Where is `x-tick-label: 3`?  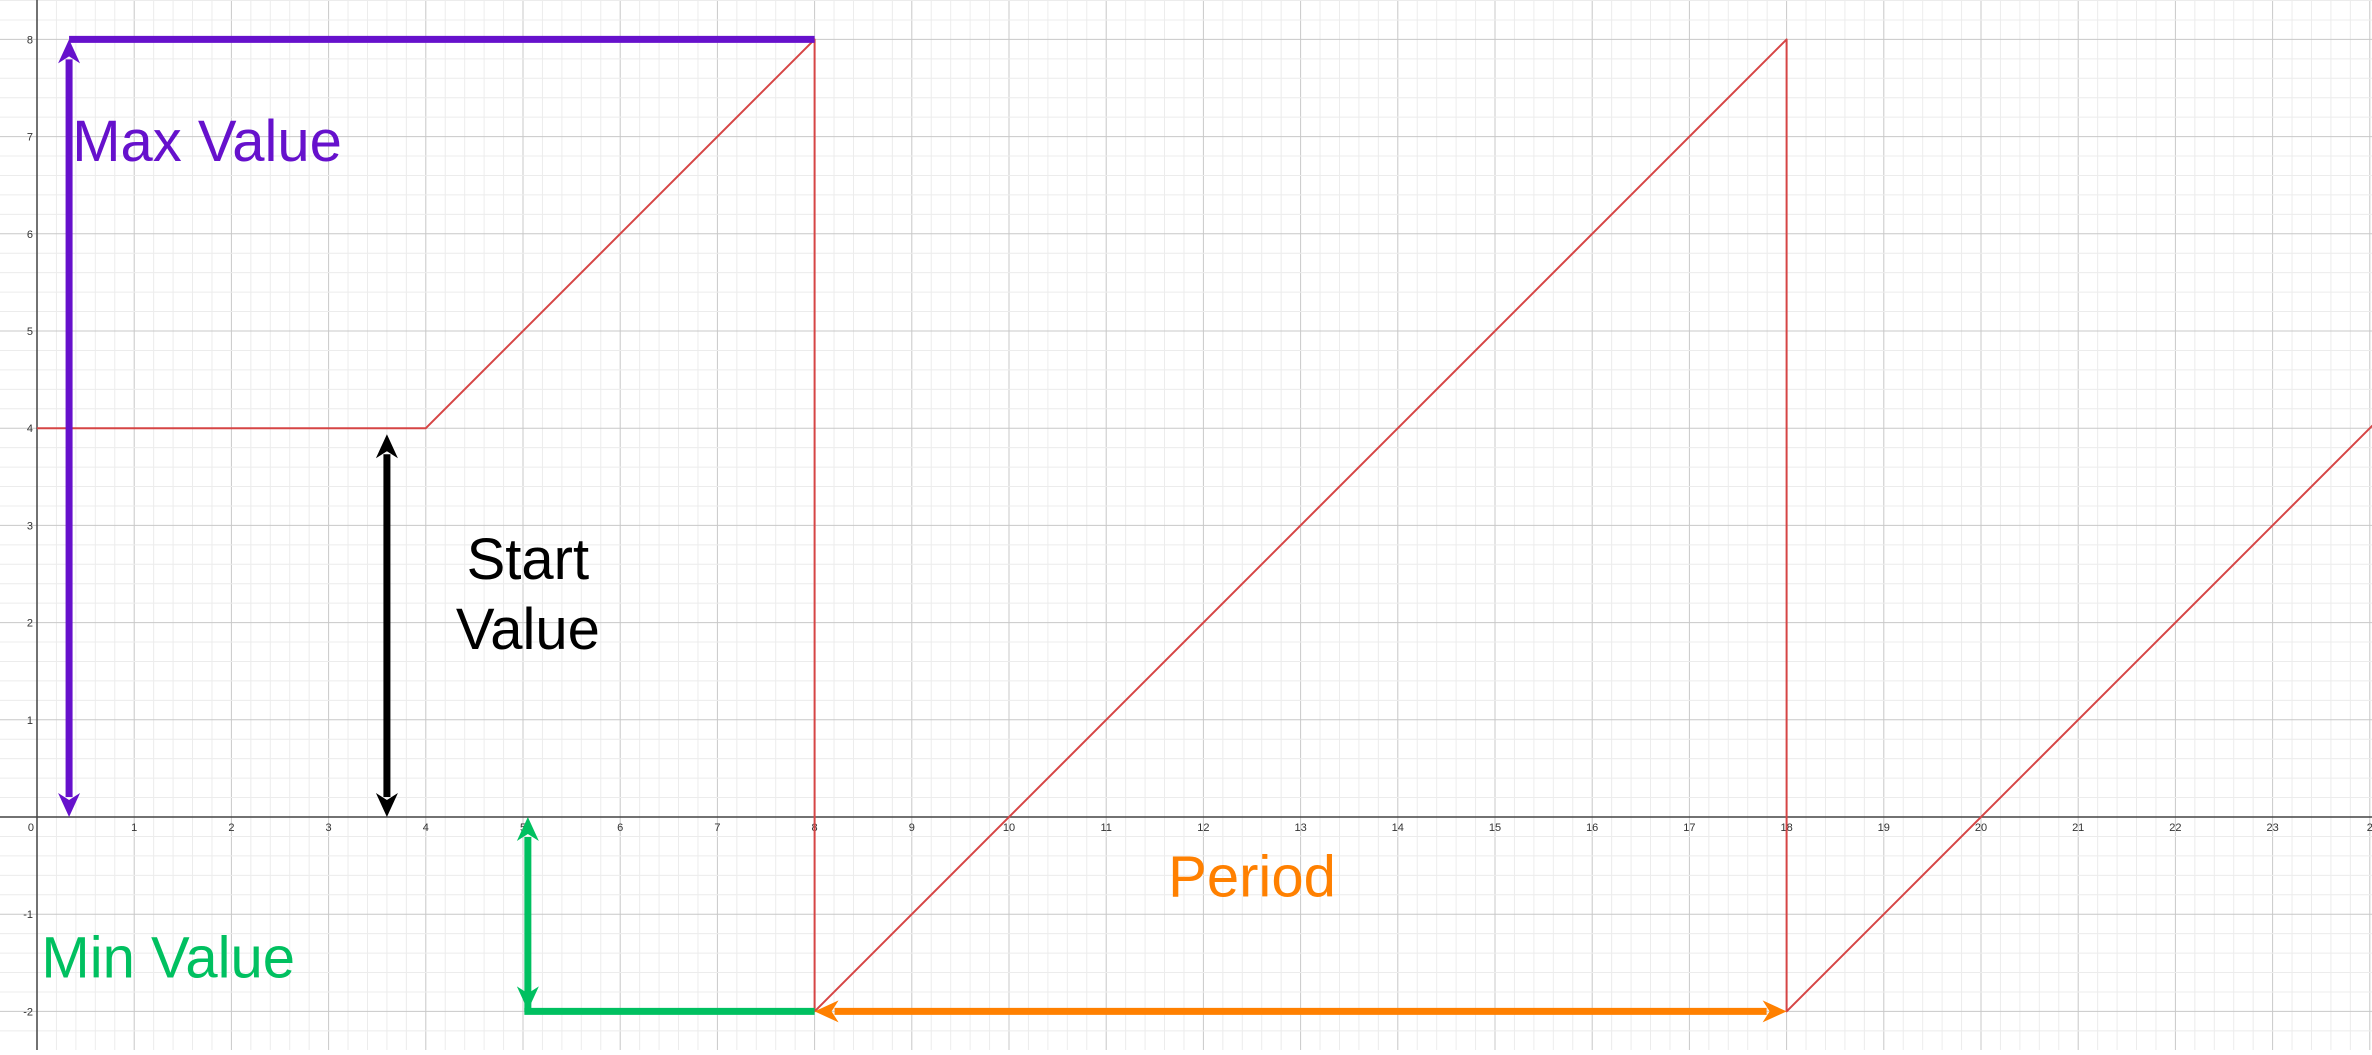 x-tick-label: 3 is located at coordinates (329, 828).